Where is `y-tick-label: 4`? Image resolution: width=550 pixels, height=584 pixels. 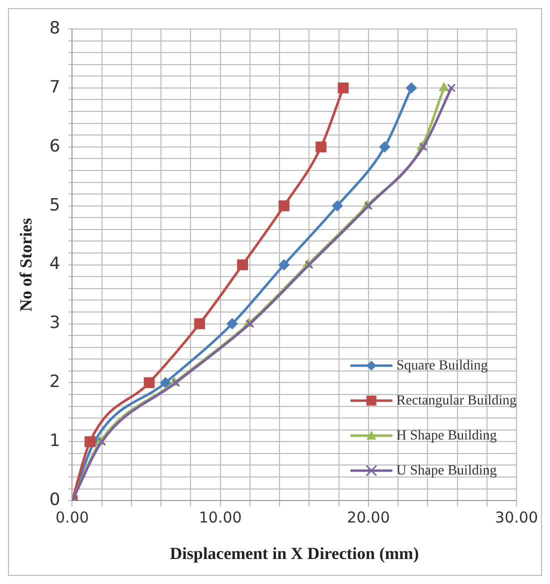
y-tick-label: 4 is located at coordinates (54, 264).